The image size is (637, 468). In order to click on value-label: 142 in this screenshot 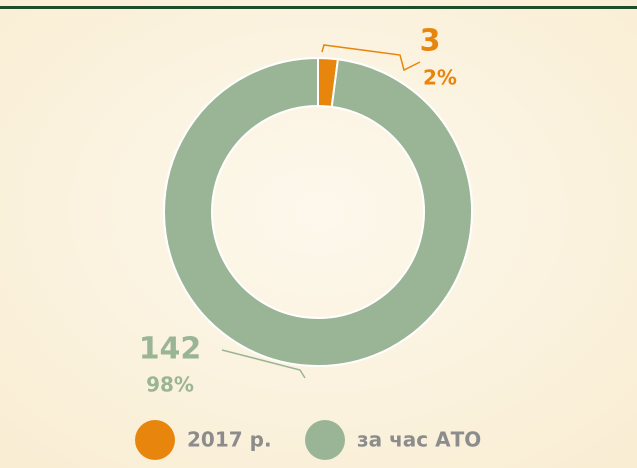, I will do `click(170, 349)`.